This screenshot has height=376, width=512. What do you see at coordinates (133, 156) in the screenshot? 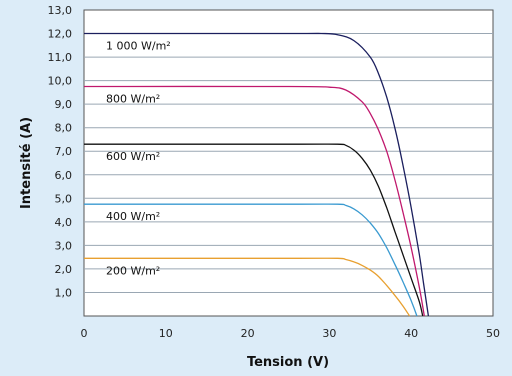
I see `series-label: 600 W/m²` at bounding box center [133, 156].